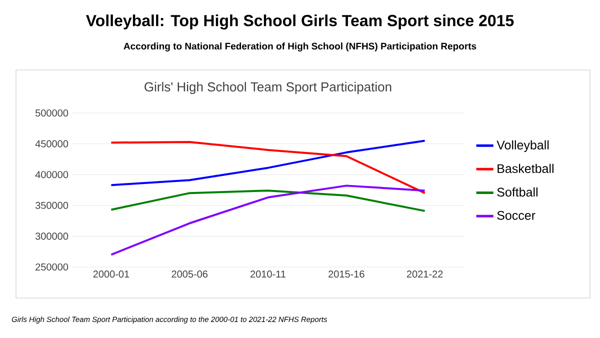  What do you see at coordinates (268, 274) in the screenshot?
I see `x-tick-label: 2010-11` at bounding box center [268, 274].